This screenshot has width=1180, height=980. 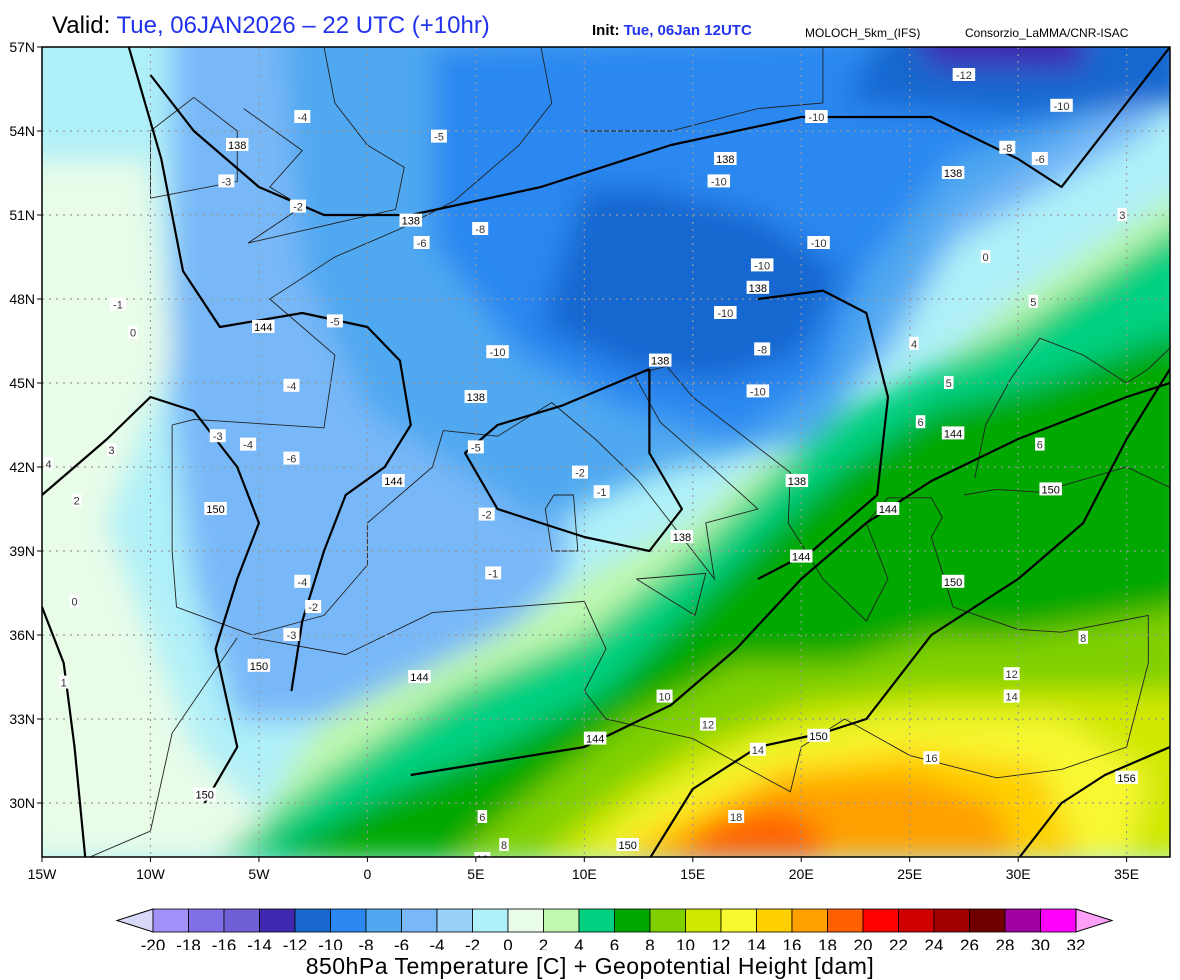 I want to click on temperature-label: -6, so click(x=422, y=244).